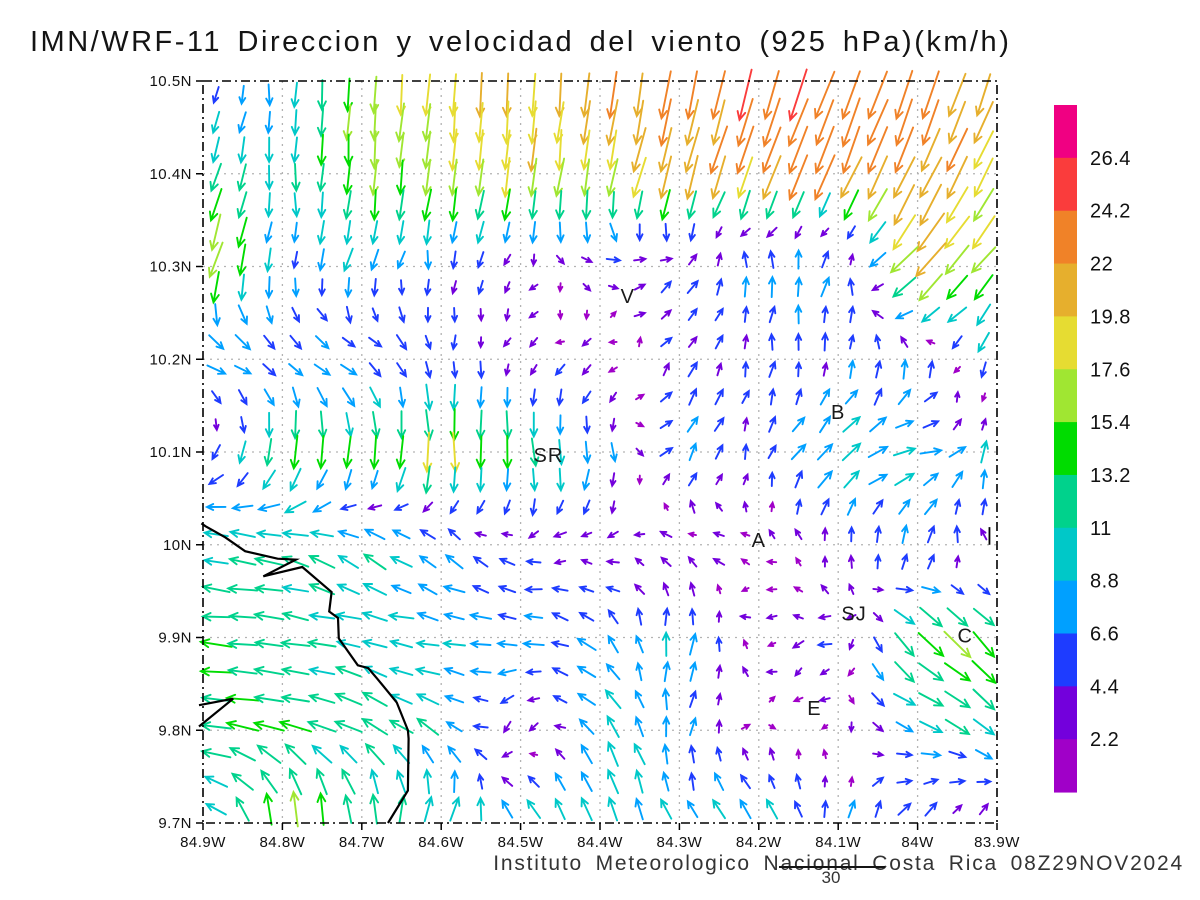 The height and width of the screenshot is (900, 1200). Describe the element at coordinates (628, 297) in the screenshot. I see `station-label-v: V` at that location.